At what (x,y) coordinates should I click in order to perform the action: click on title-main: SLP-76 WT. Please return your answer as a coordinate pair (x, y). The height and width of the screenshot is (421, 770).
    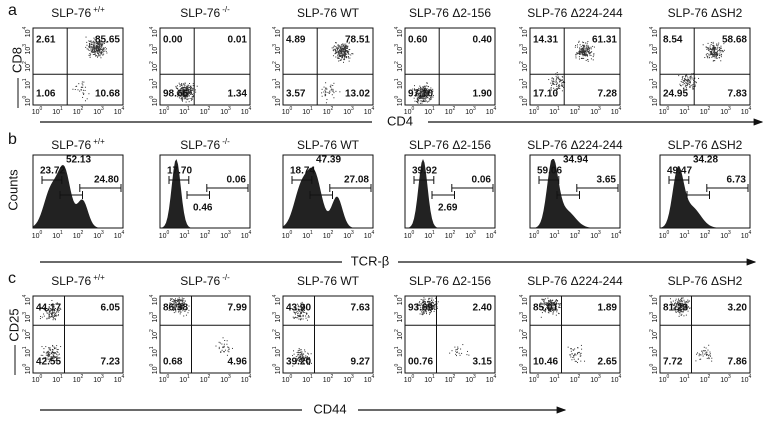
    Looking at the image, I should click on (328, 145).